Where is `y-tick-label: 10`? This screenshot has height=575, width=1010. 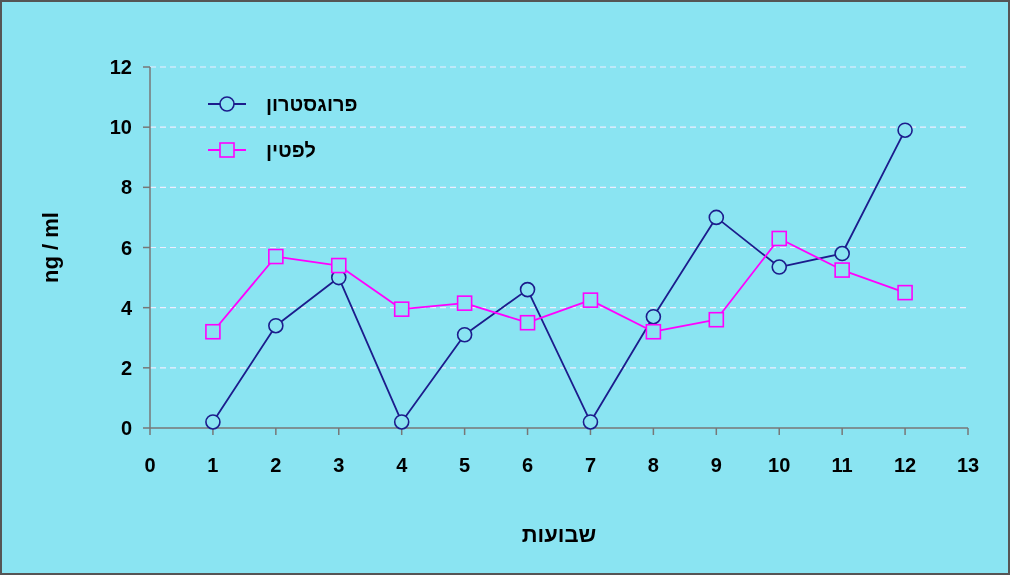 y-tick-label: 10 is located at coordinates (120, 127).